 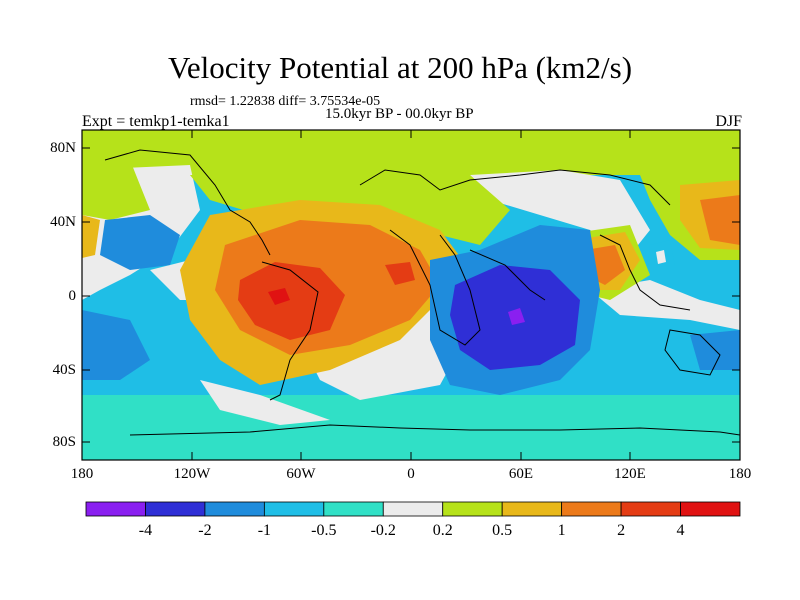 What do you see at coordinates (264, 530) in the screenshot?
I see `colorbar-label: -1` at bounding box center [264, 530].